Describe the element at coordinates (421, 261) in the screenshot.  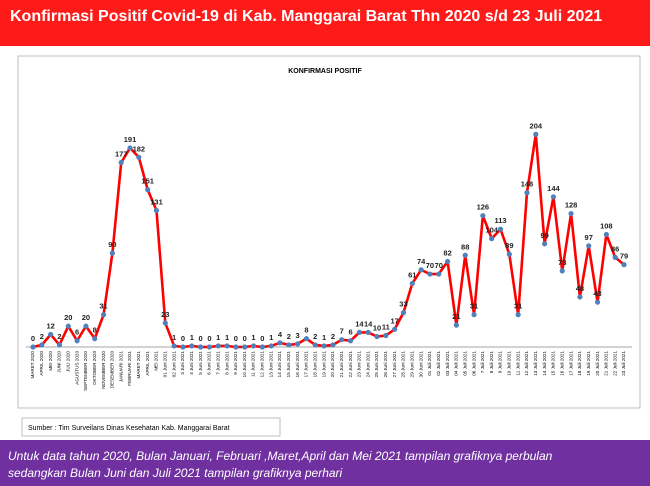
I see `data-label: 74` at that location.